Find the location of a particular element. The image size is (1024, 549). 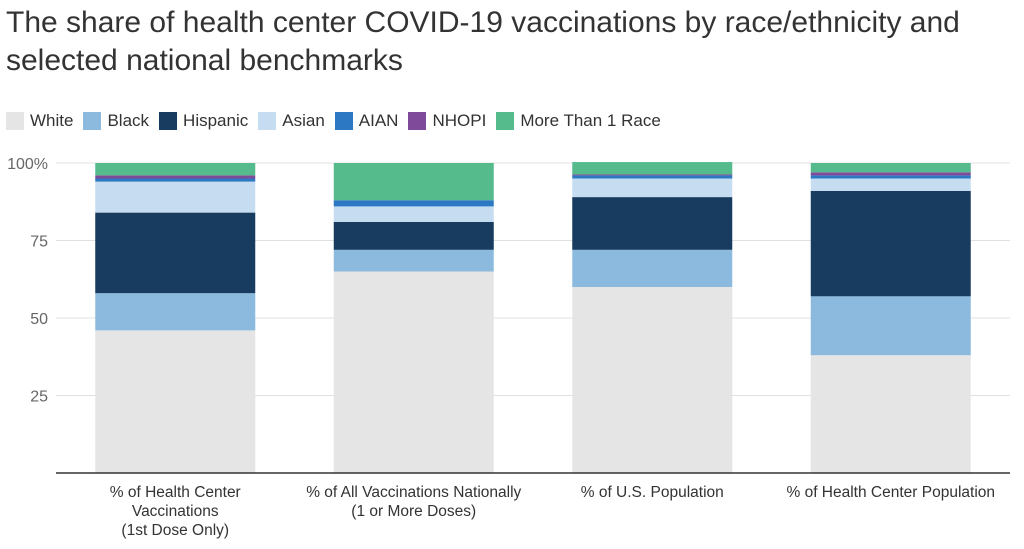

legend-item-white: White is located at coordinates (39, 121).